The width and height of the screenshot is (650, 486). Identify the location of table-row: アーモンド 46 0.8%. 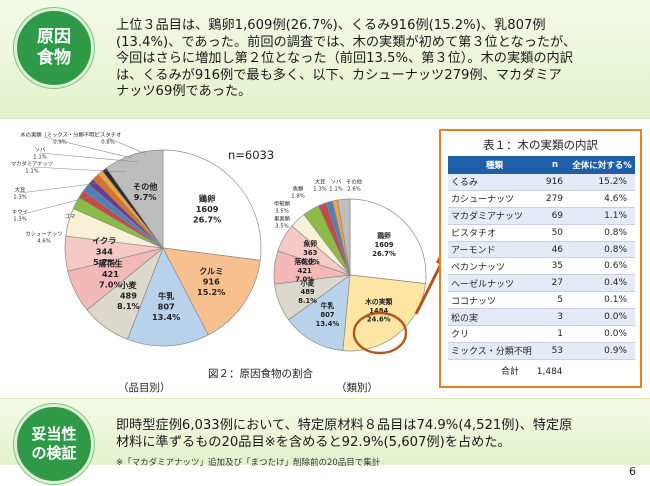
(541, 250).